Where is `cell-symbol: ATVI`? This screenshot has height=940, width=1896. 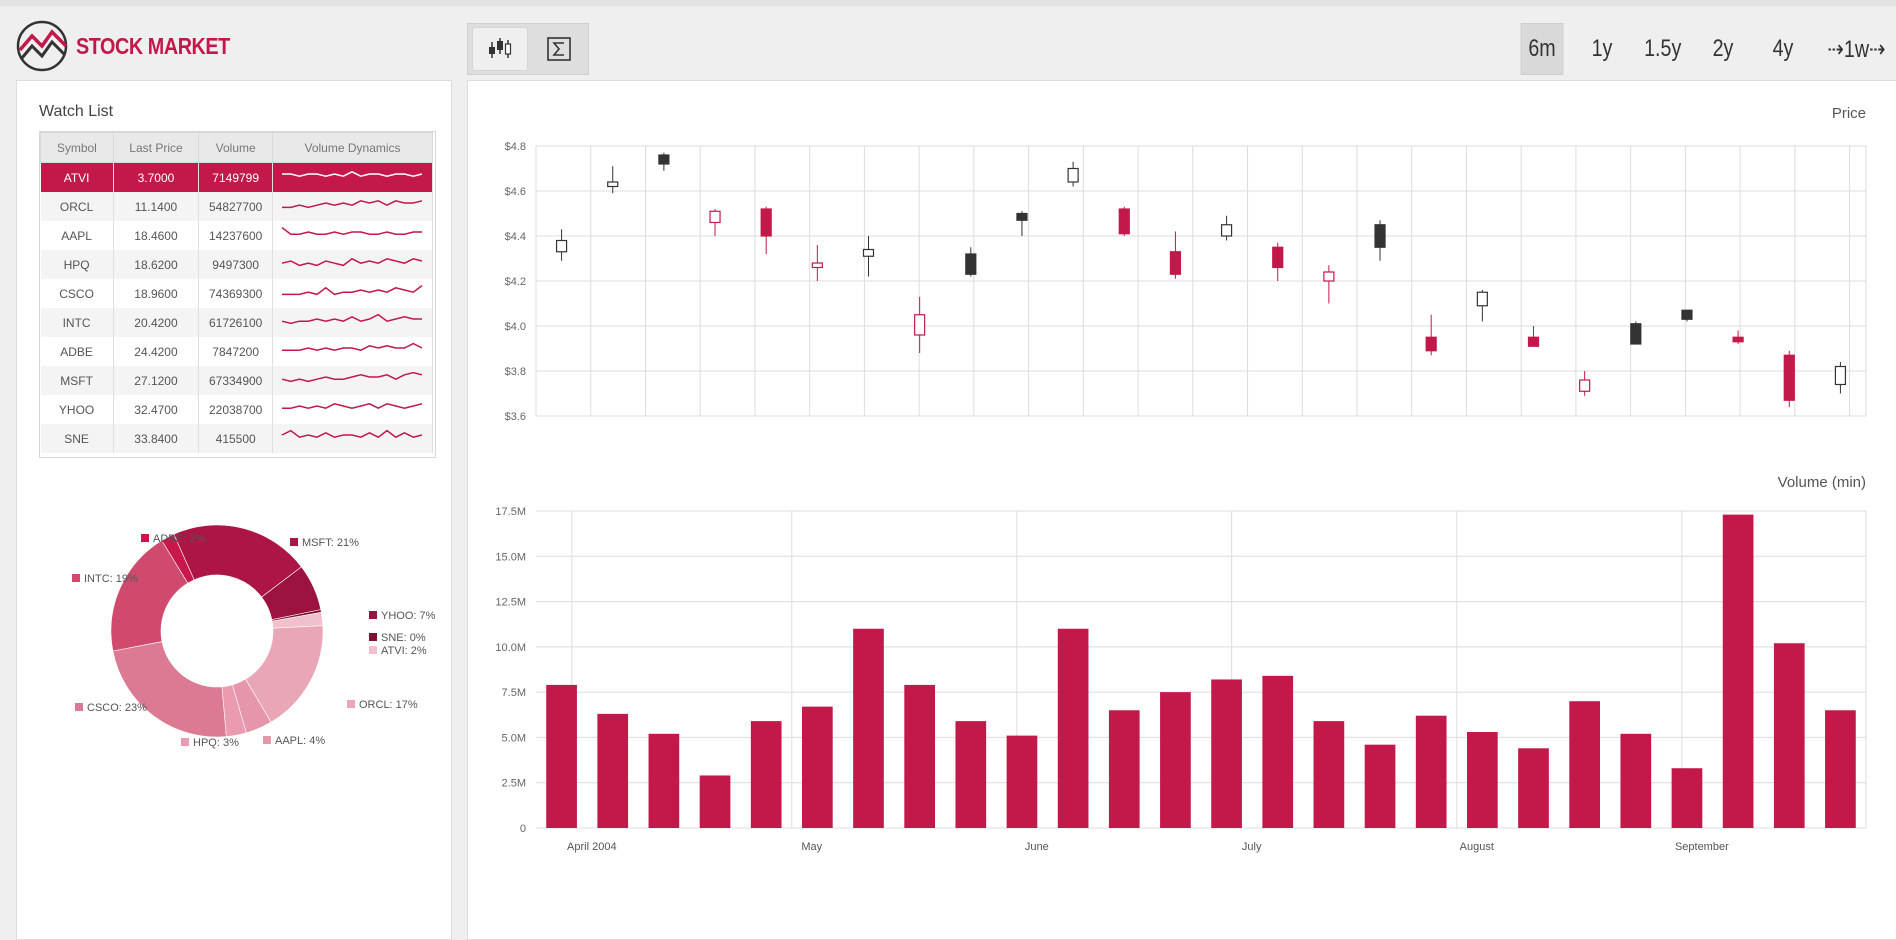
cell-symbol: ATVI is located at coordinates (77, 177).